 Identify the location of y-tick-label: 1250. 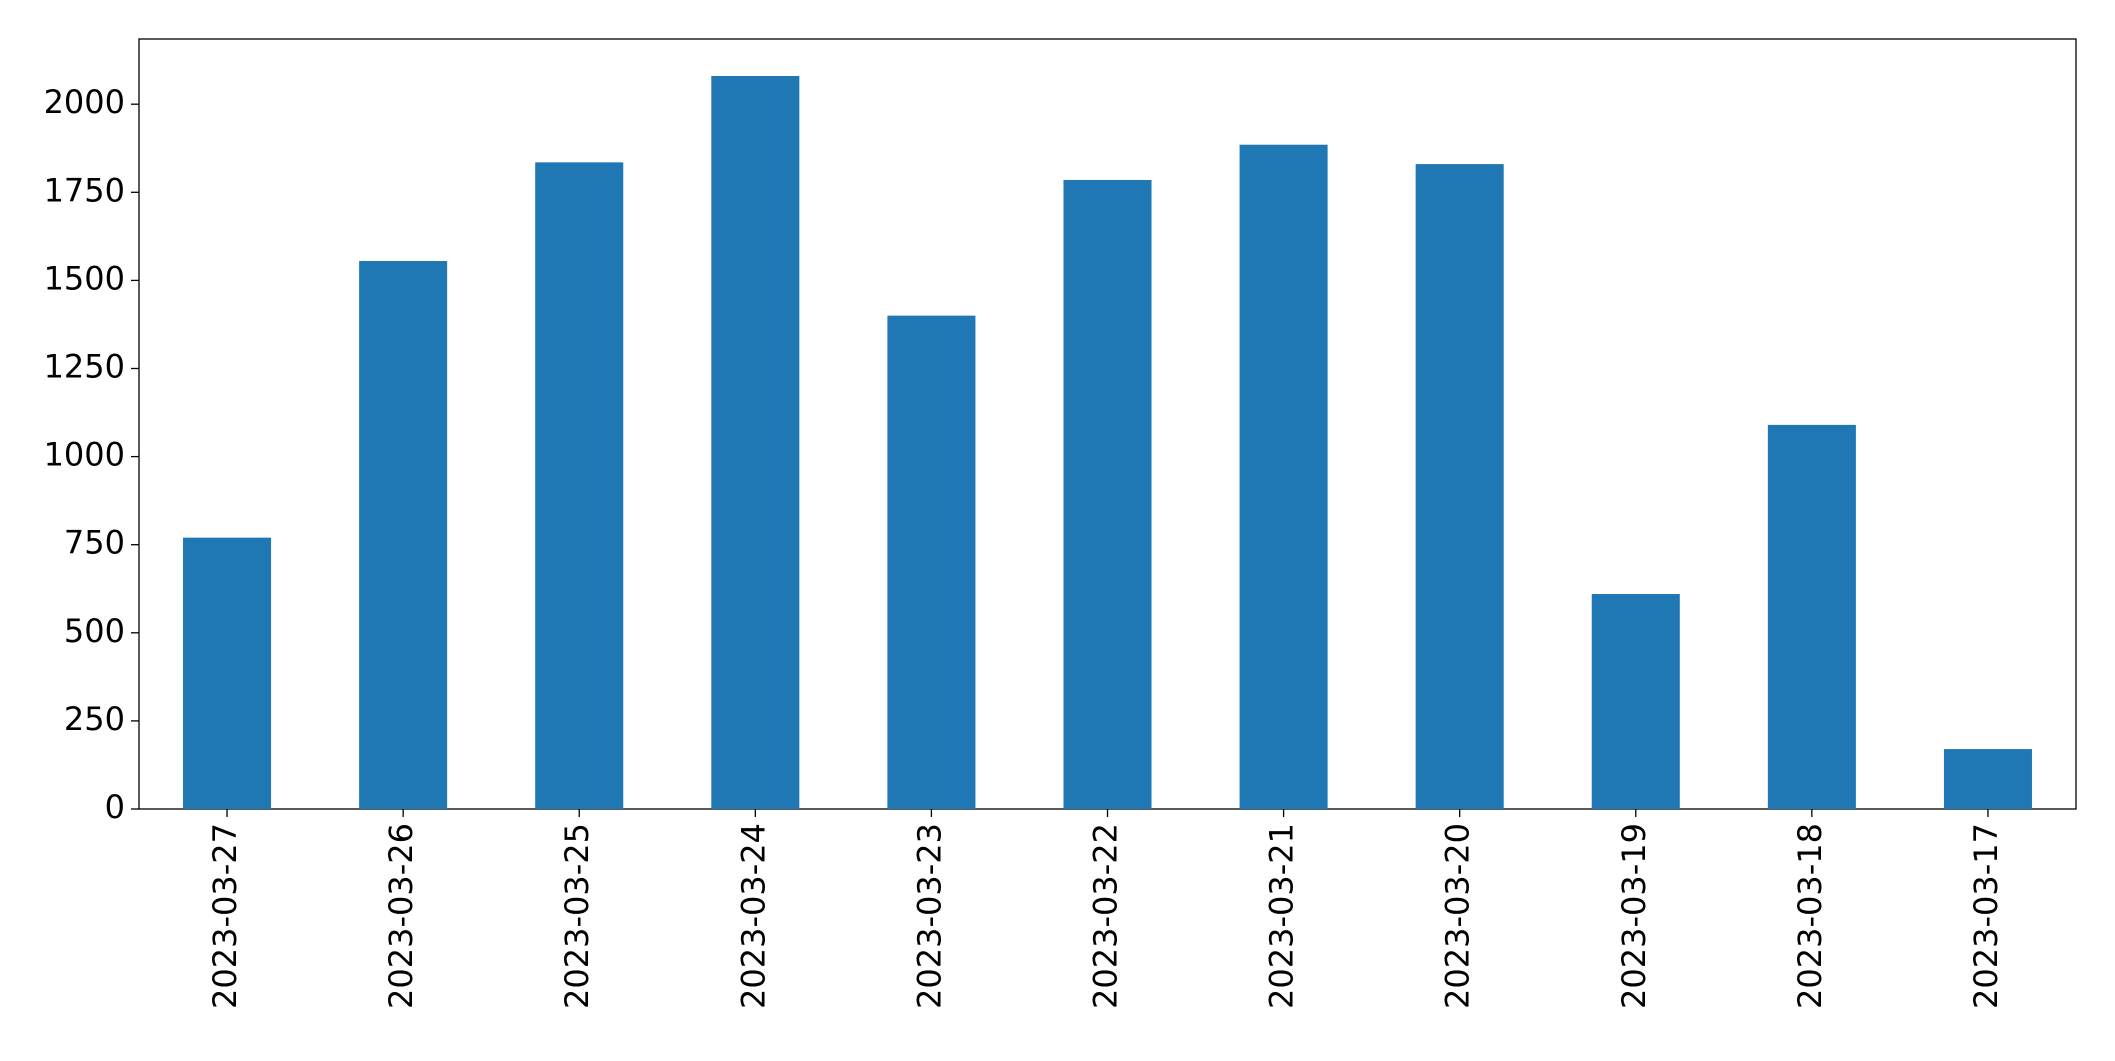
(84, 366).